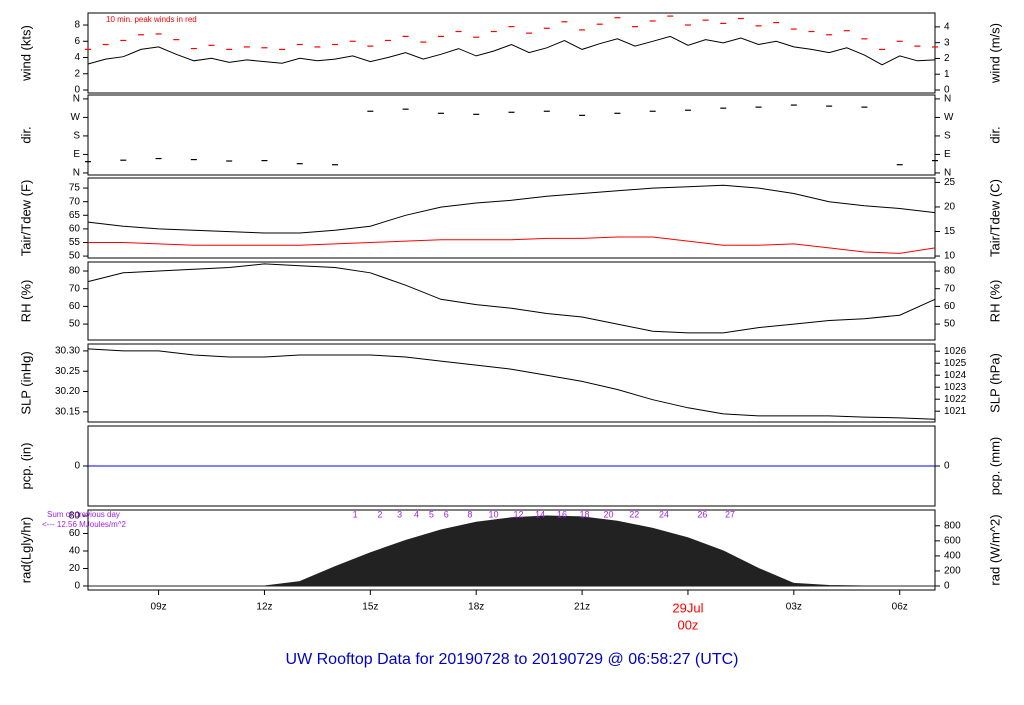 The height and width of the screenshot is (705, 1024). I want to click on x-tick-label: 12z, so click(264, 607).